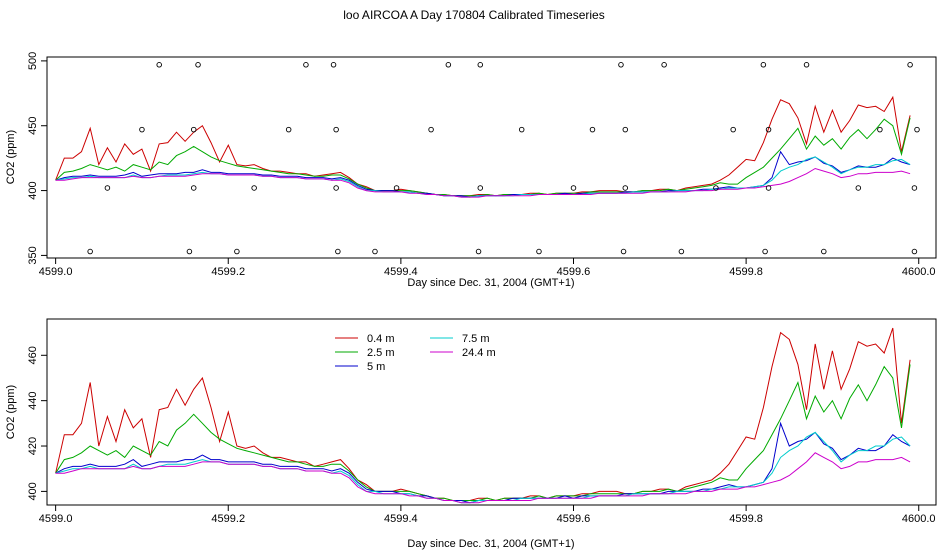 Image resolution: width=950 pixels, height=550 pixels. Describe the element at coordinates (33, 61) in the screenshot. I see `y-tick-label: 500` at that location.